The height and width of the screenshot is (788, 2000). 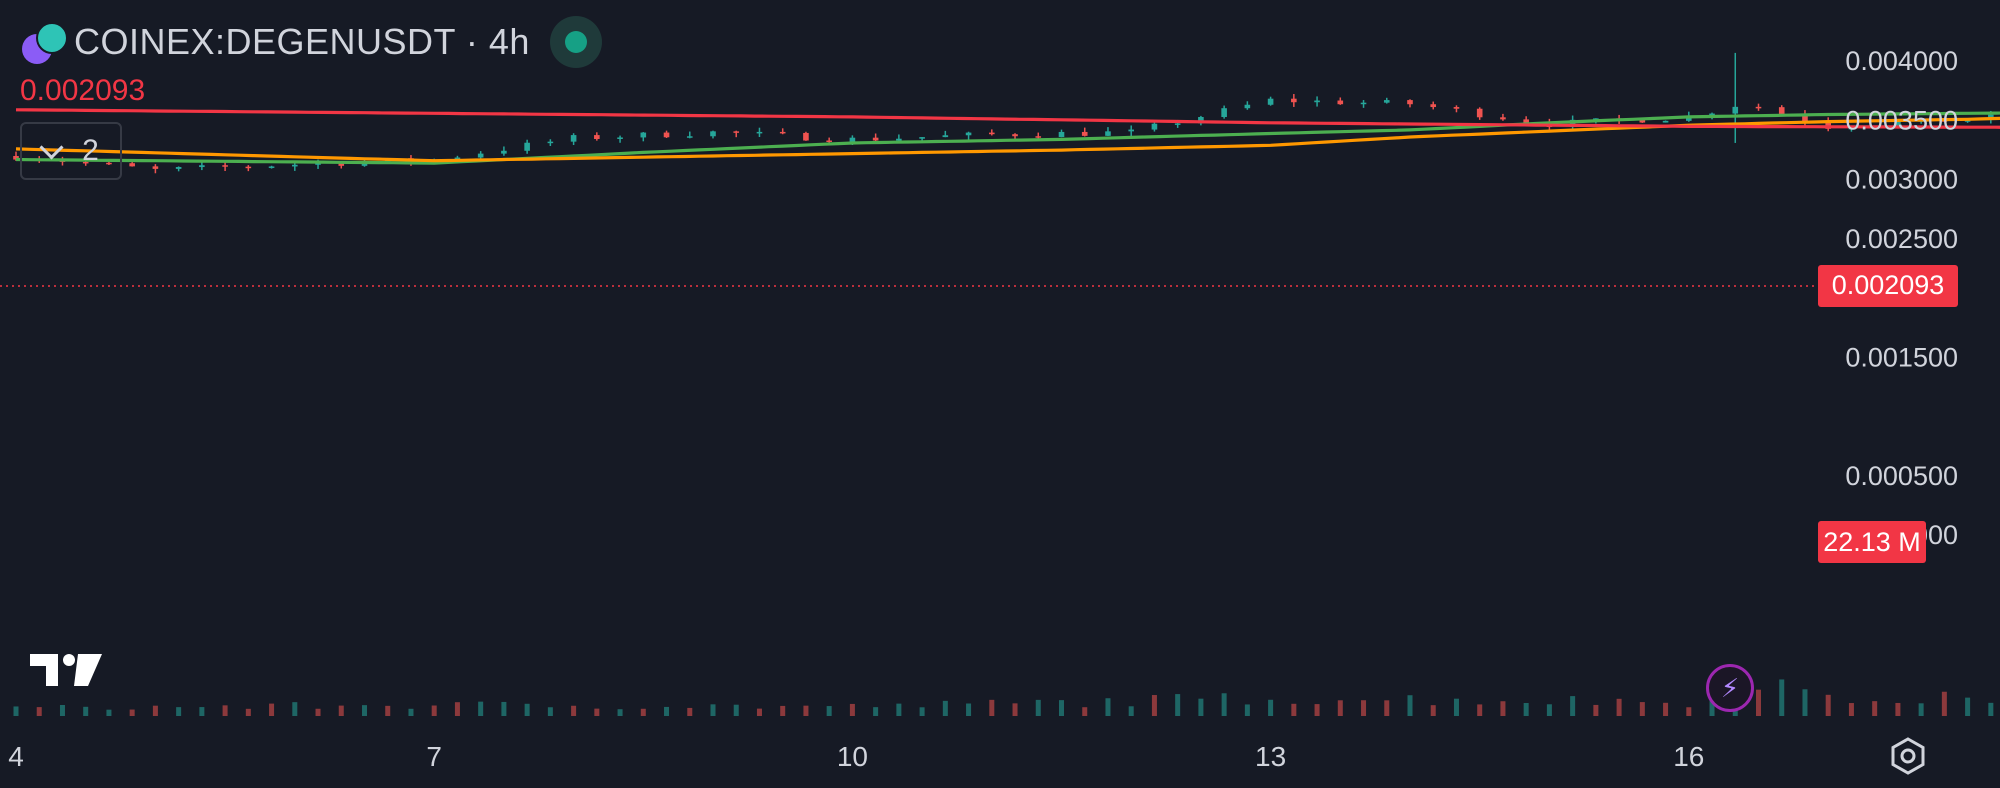 What do you see at coordinates (66, 670) in the screenshot?
I see `tradingview-logo-icon` at bounding box center [66, 670].